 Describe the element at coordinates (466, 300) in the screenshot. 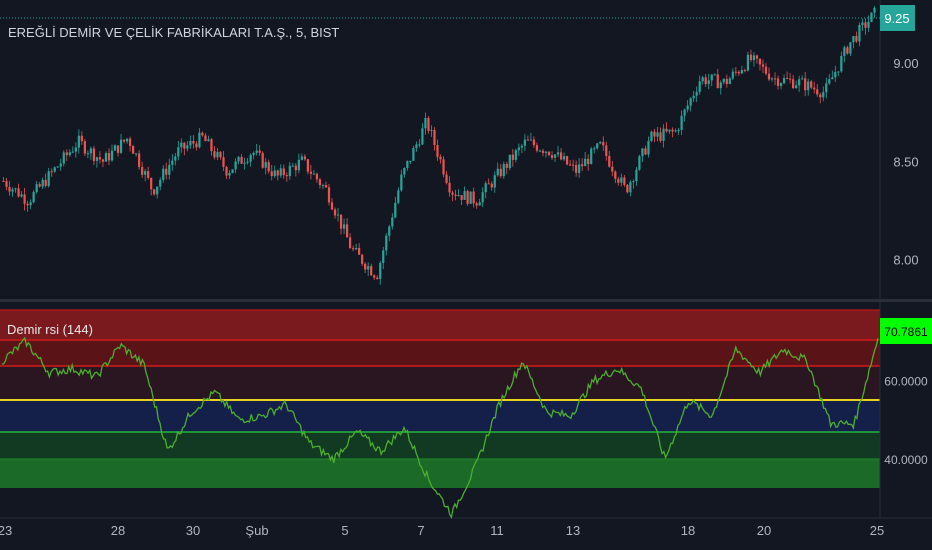

I see `panel-divider` at that location.